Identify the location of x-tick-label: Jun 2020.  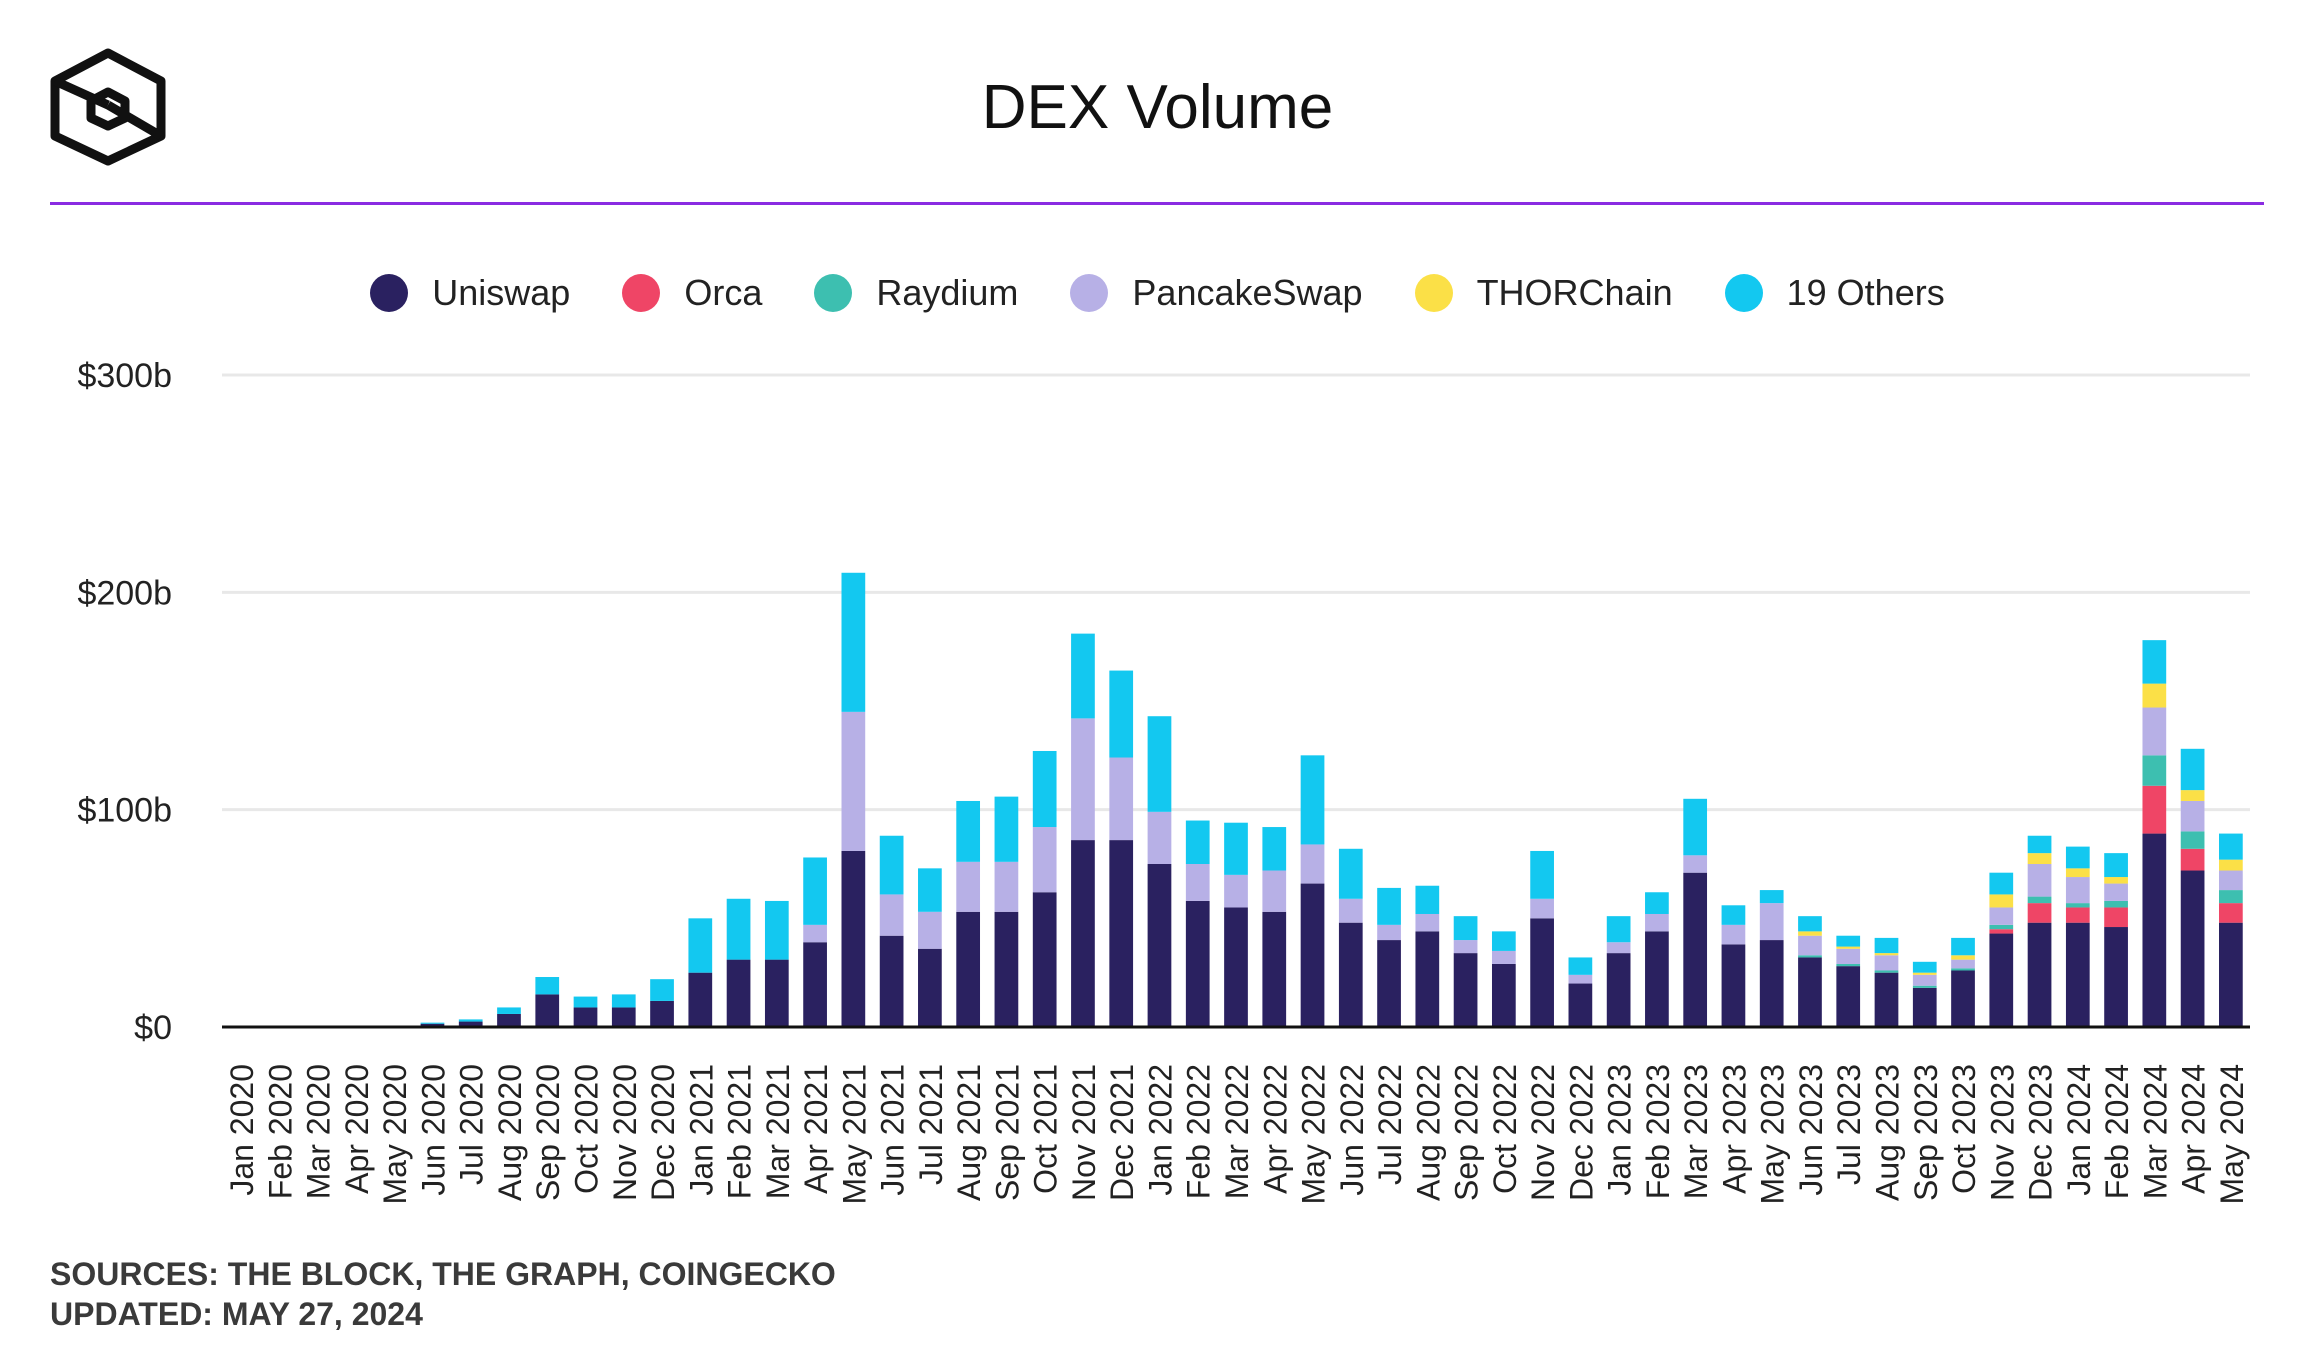
(433, 1130).